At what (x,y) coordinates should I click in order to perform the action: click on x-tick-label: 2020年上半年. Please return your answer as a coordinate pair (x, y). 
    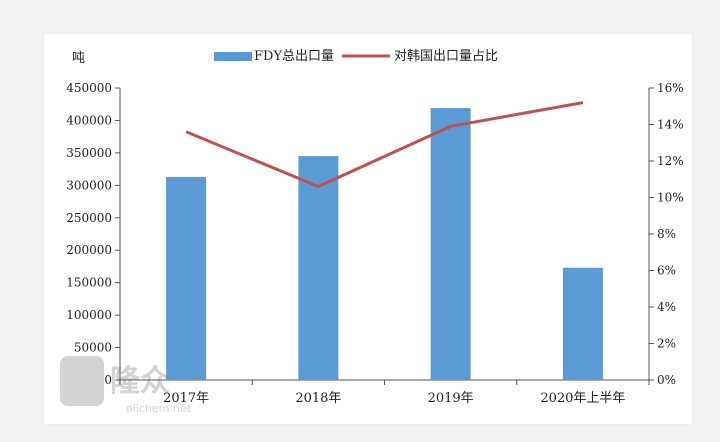
    Looking at the image, I should click on (582, 398).